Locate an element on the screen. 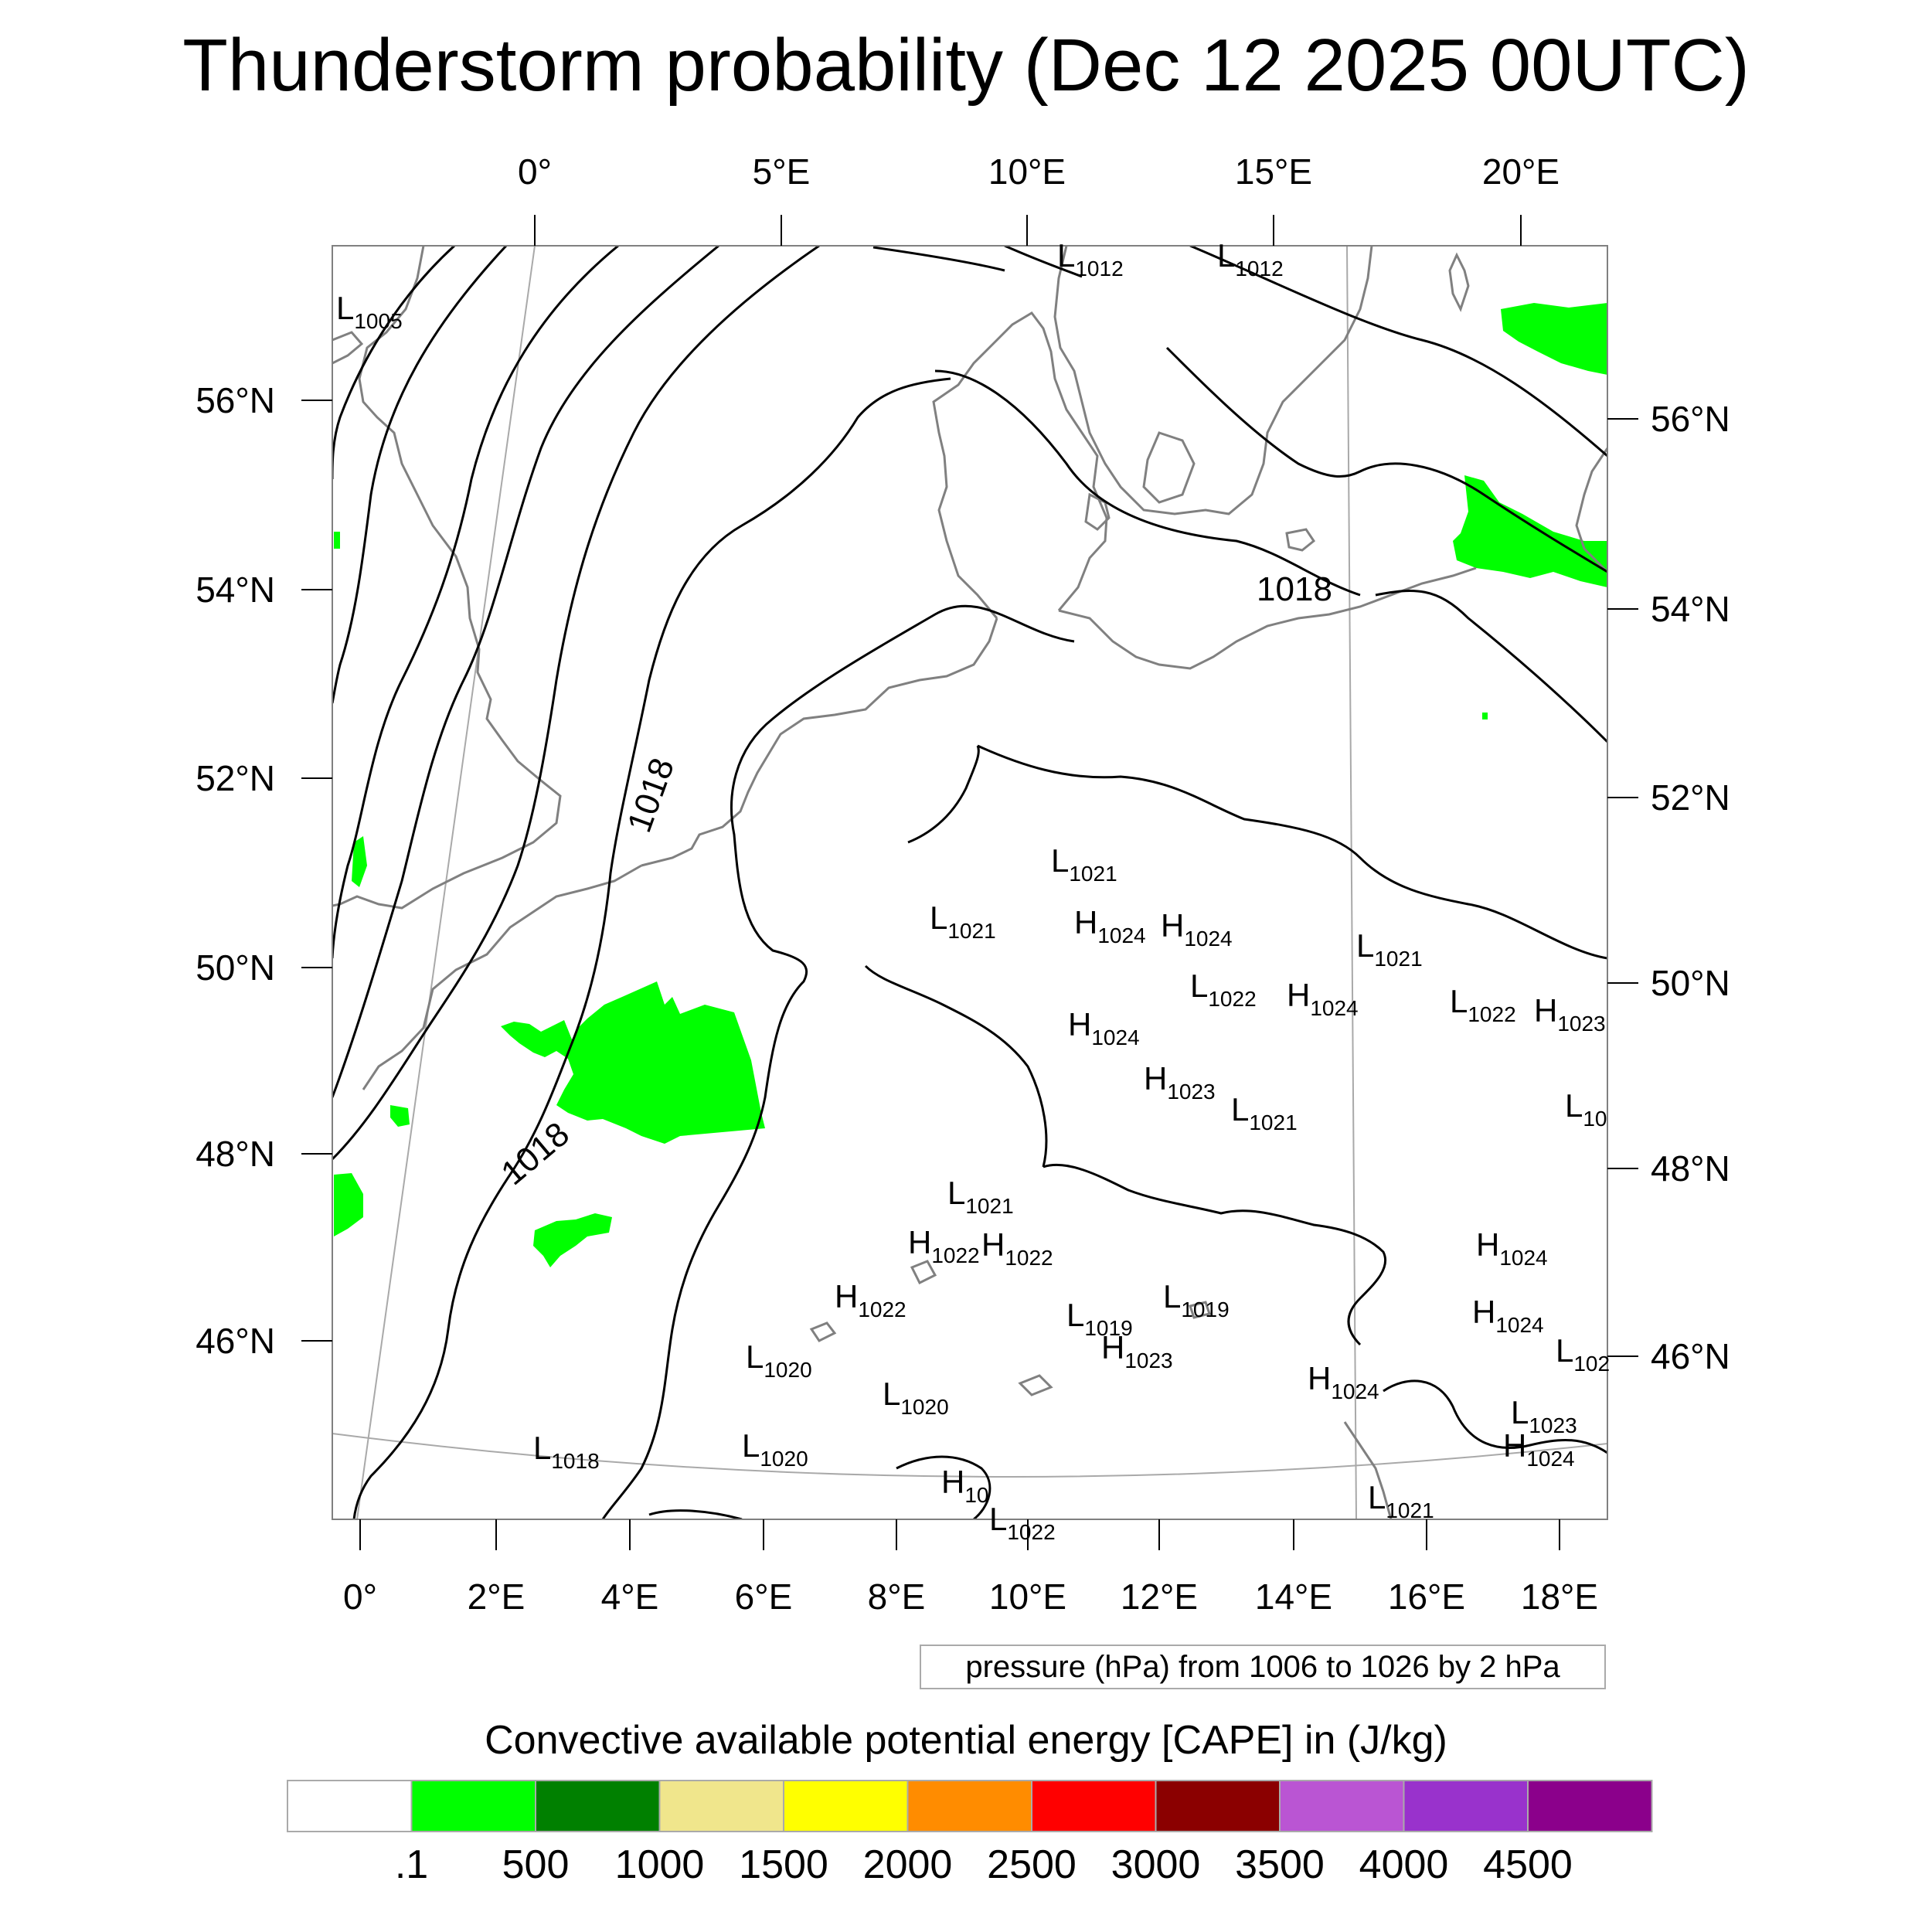  coastline-germany is located at coordinates (1268, 618).